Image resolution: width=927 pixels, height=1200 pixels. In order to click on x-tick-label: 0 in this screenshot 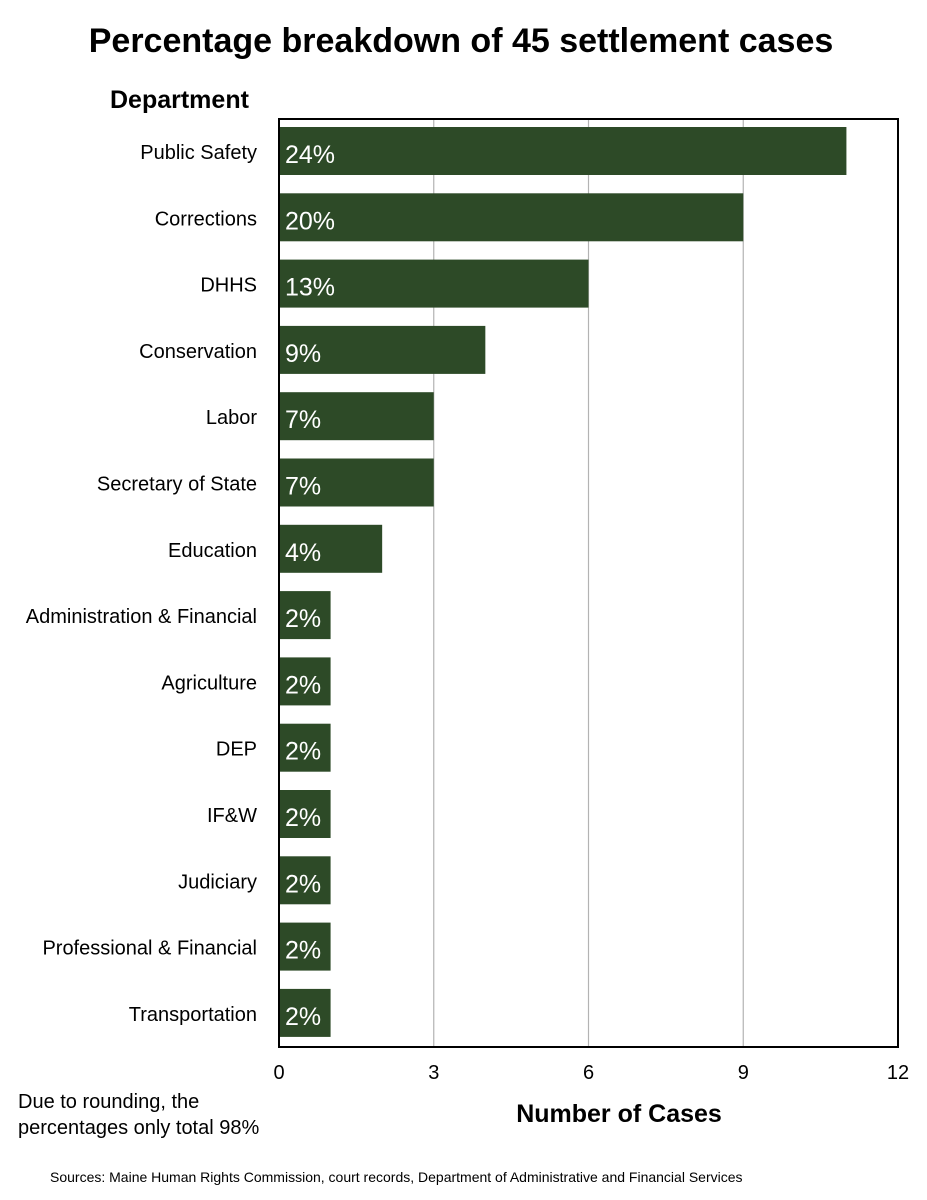, I will do `click(278, 1073)`.